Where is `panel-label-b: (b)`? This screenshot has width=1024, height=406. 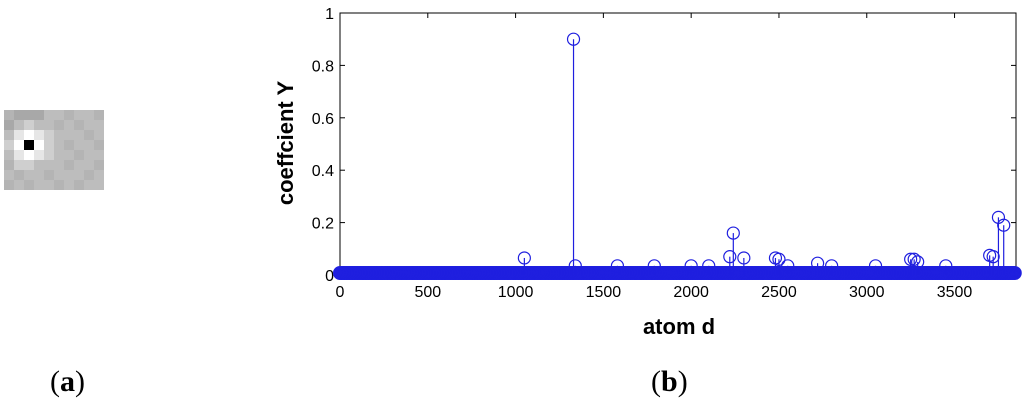 panel-label-b: (b) is located at coordinates (669, 381).